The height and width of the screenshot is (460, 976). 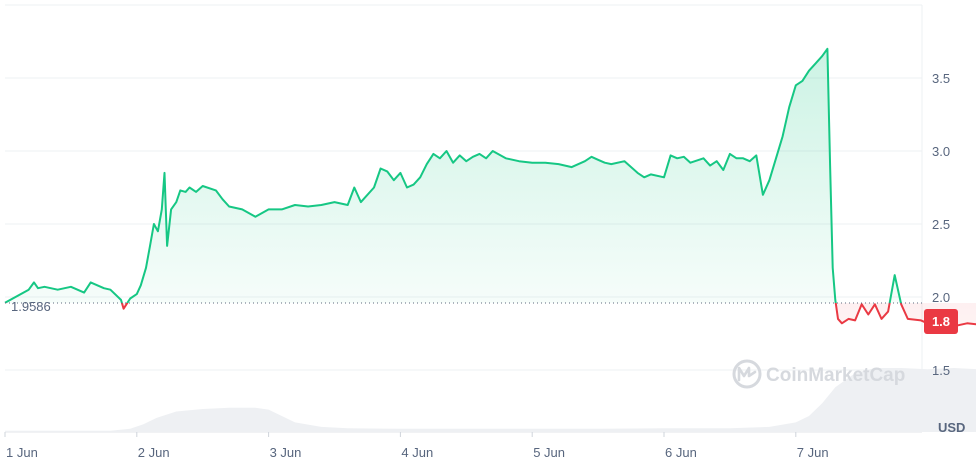 What do you see at coordinates (835, 375) in the screenshot?
I see `watermark-text: CoinMarketCap` at bounding box center [835, 375].